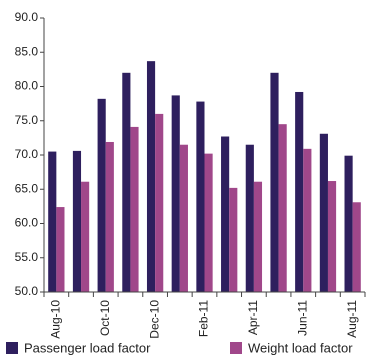  I want to click on y-tick-label: 55.0, so click(27, 257).